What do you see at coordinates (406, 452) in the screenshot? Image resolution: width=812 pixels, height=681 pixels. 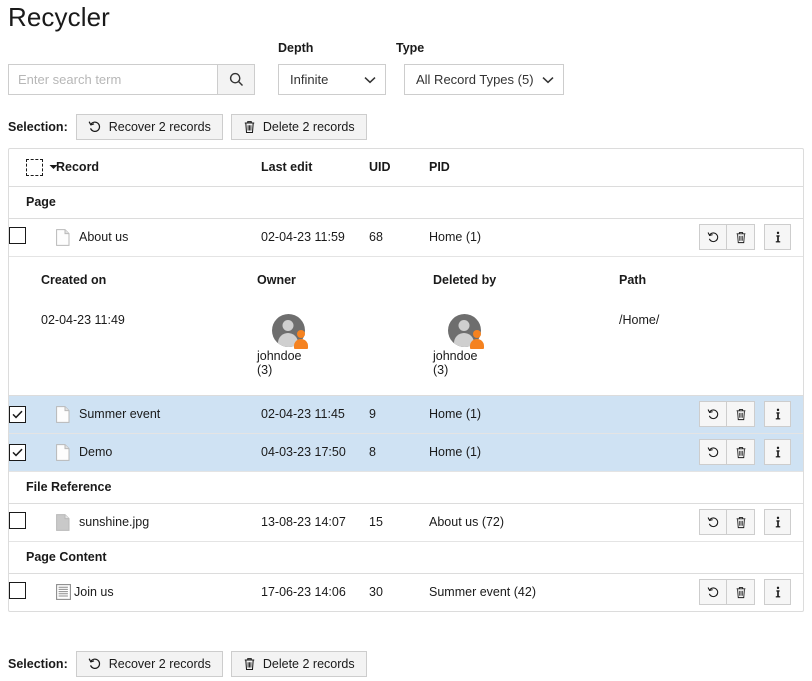 I see `table-row: Demo 04-03-23 17:50 8 Home (1)` at bounding box center [406, 452].